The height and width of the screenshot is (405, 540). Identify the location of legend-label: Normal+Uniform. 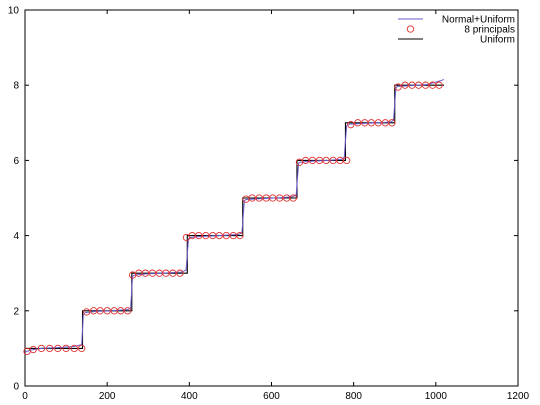
(478, 20).